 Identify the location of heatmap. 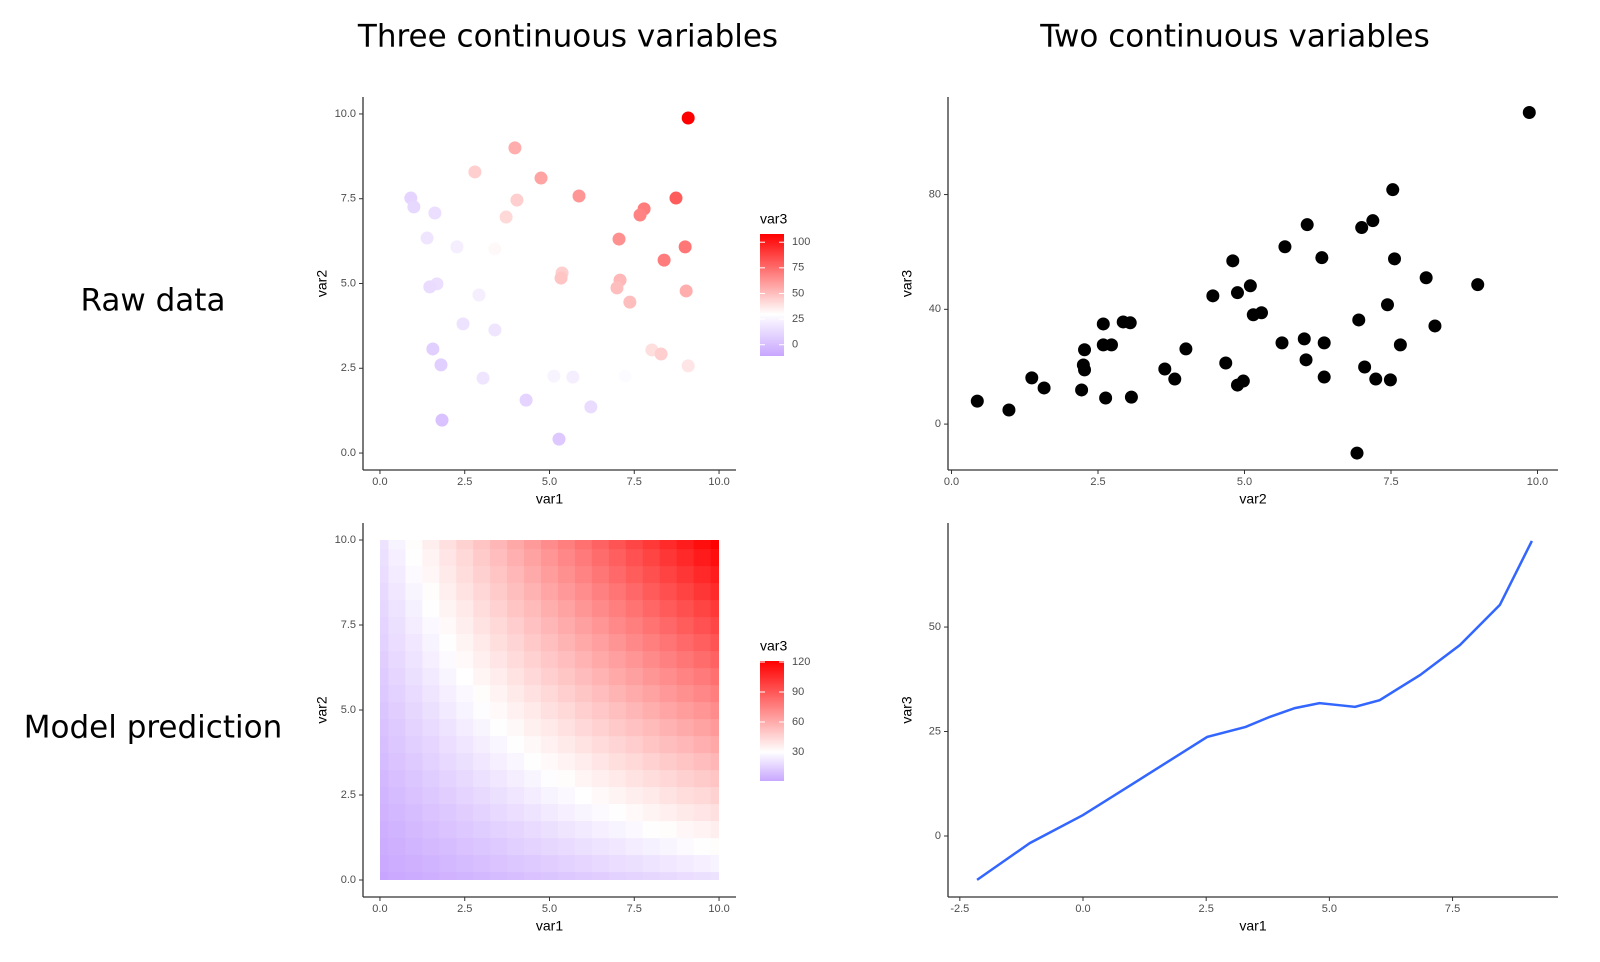
(549, 710).